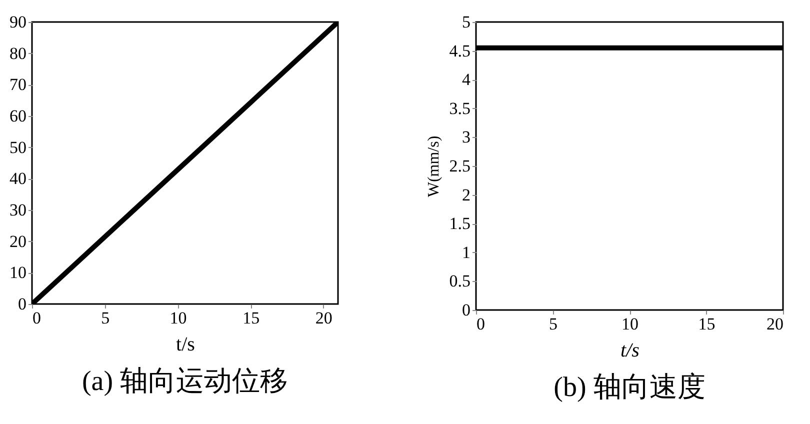 The height and width of the screenshot is (424, 810). I want to click on y-tick-label: 50, so click(18, 147).